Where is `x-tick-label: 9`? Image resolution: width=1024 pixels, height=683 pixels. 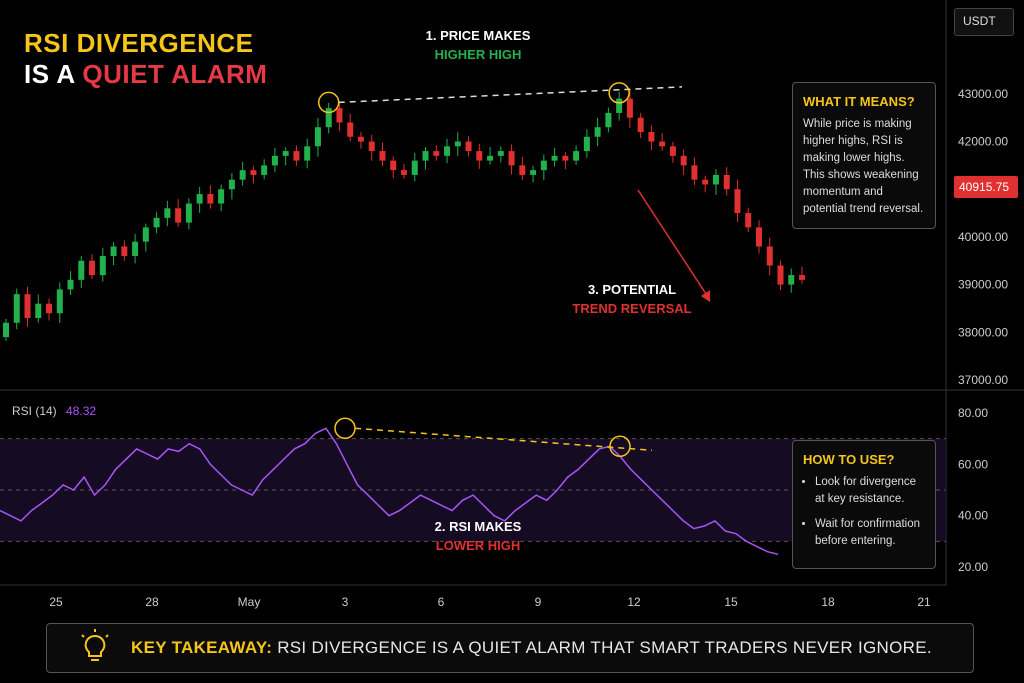 x-tick-label: 9 is located at coordinates (538, 602).